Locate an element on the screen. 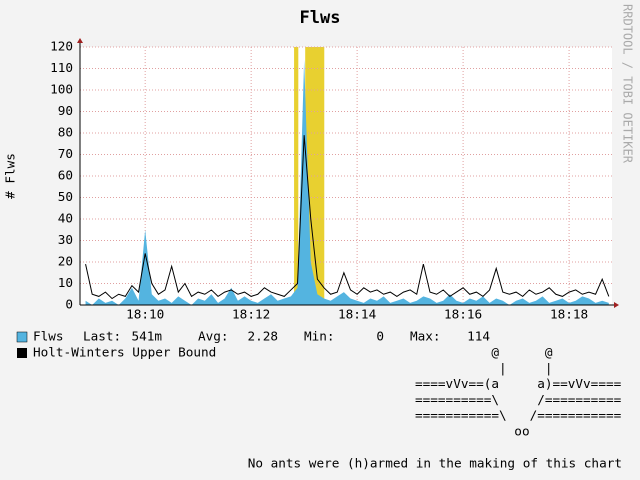 This screenshot has height=480, width=640. y-tick-label: 60 is located at coordinates (65, 175).